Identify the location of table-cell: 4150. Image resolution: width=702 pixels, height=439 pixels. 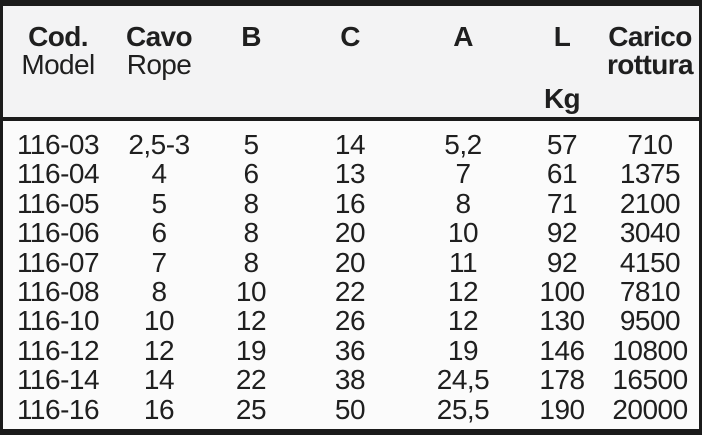
(650, 262).